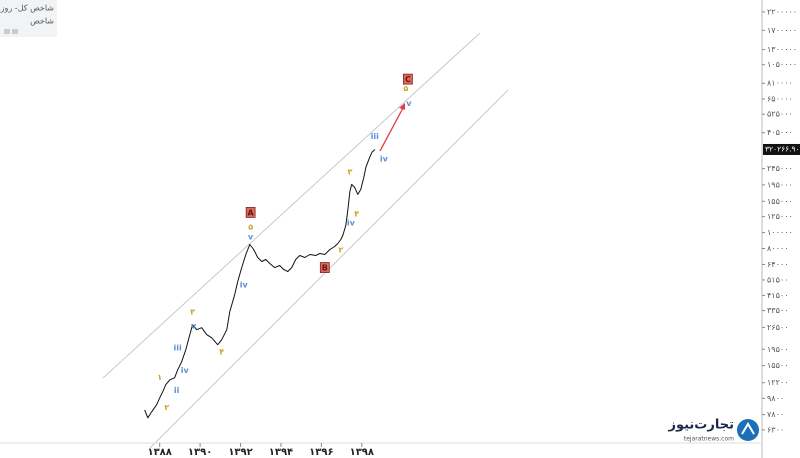 Image resolution: width=800 pixels, height=458 pixels. What do you see at coordinates (775, 414) in the screenshot?
I see `y-tick-label: ۷۸۰۰` at bounding box center [775, 414].